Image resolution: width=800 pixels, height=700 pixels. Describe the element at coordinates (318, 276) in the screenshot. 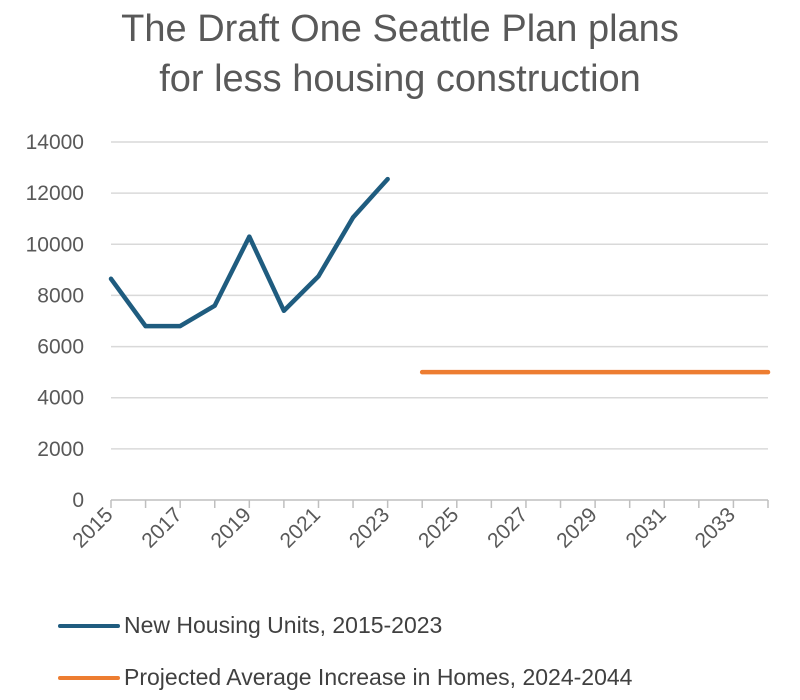

I see `data-point-0-2021` at that location.